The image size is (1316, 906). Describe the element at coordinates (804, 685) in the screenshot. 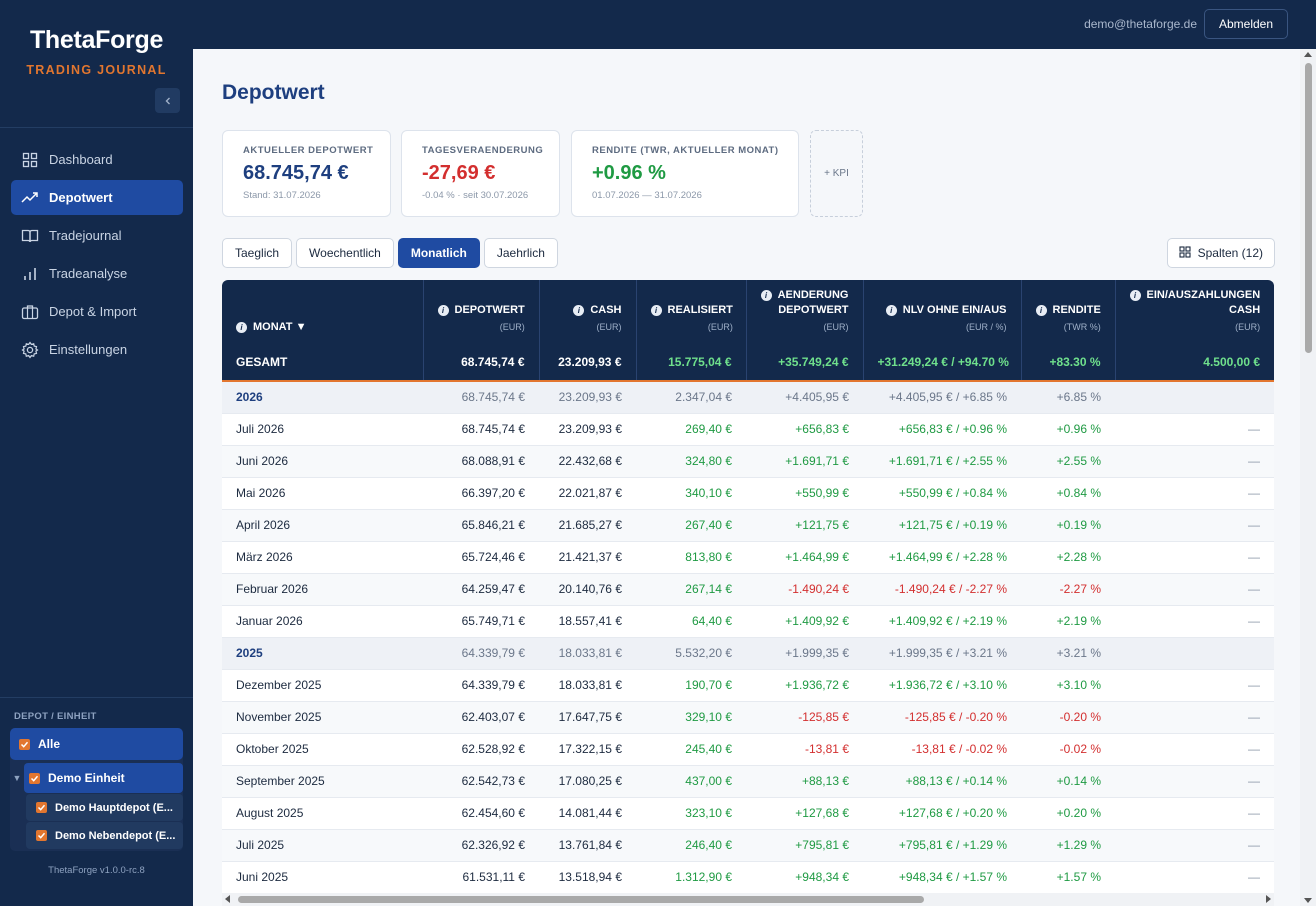

I see `table-cell: +1.936,72 €` at that location.